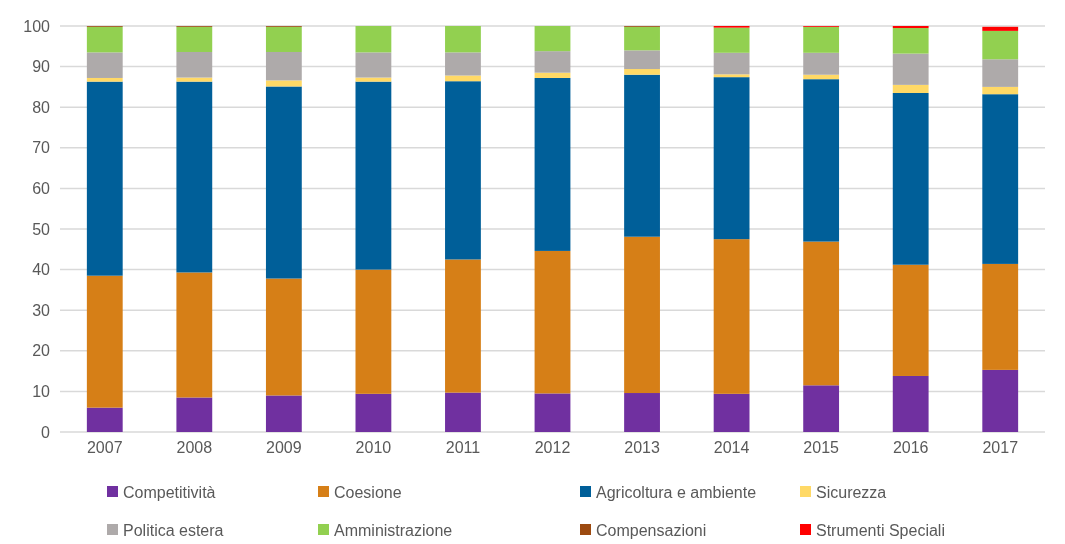 The width and height of the screenshot is (1065, 544). I want to click on y-tick-label: 90, so click(41, 67).